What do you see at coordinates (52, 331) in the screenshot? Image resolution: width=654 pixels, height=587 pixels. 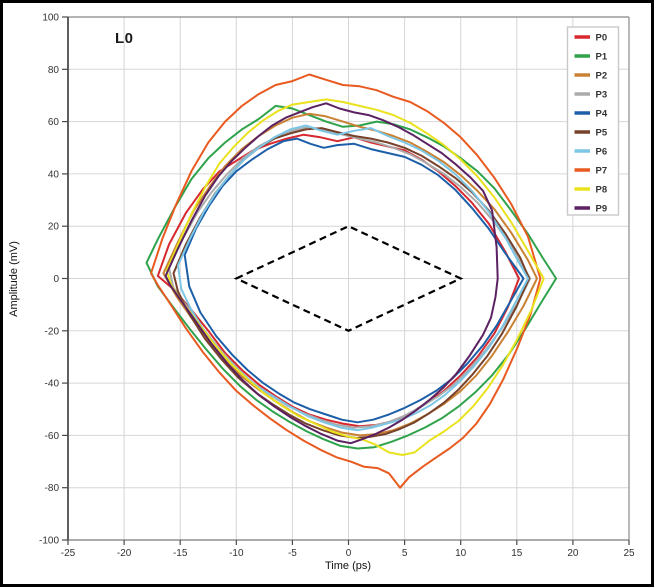 I see `y-tick-label: -20` at bounding box center [52, 331].